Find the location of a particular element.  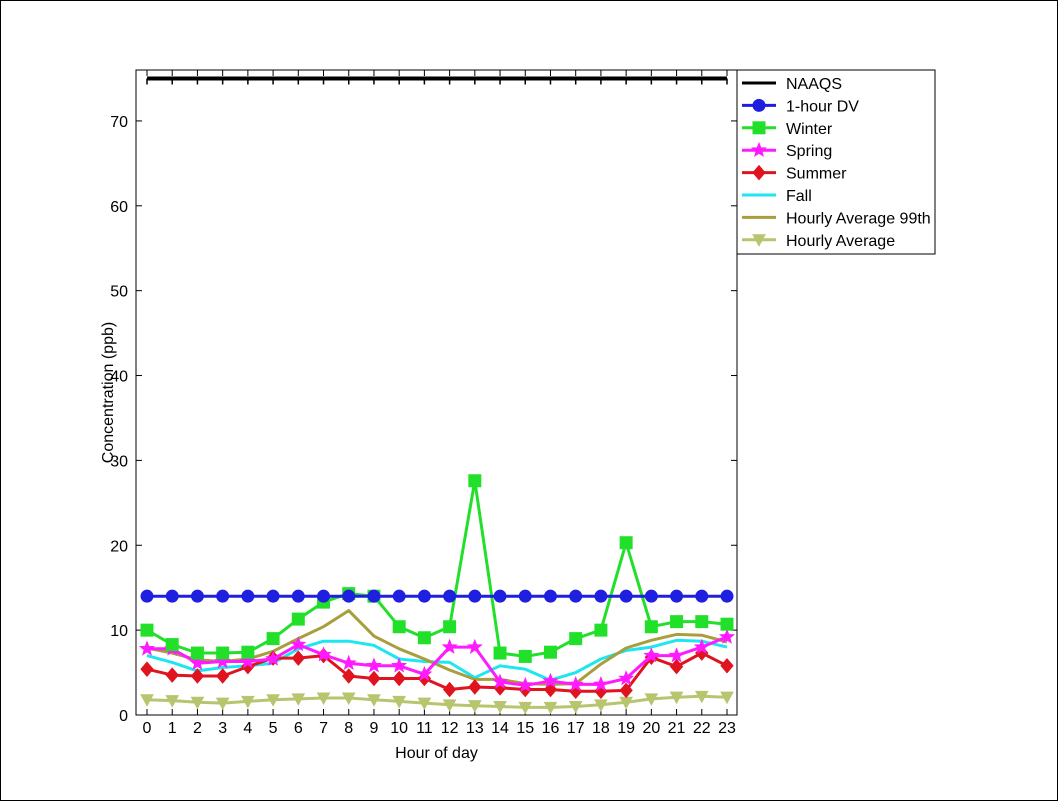

x-tick-label: 19 is located at coordinates (626, 728).